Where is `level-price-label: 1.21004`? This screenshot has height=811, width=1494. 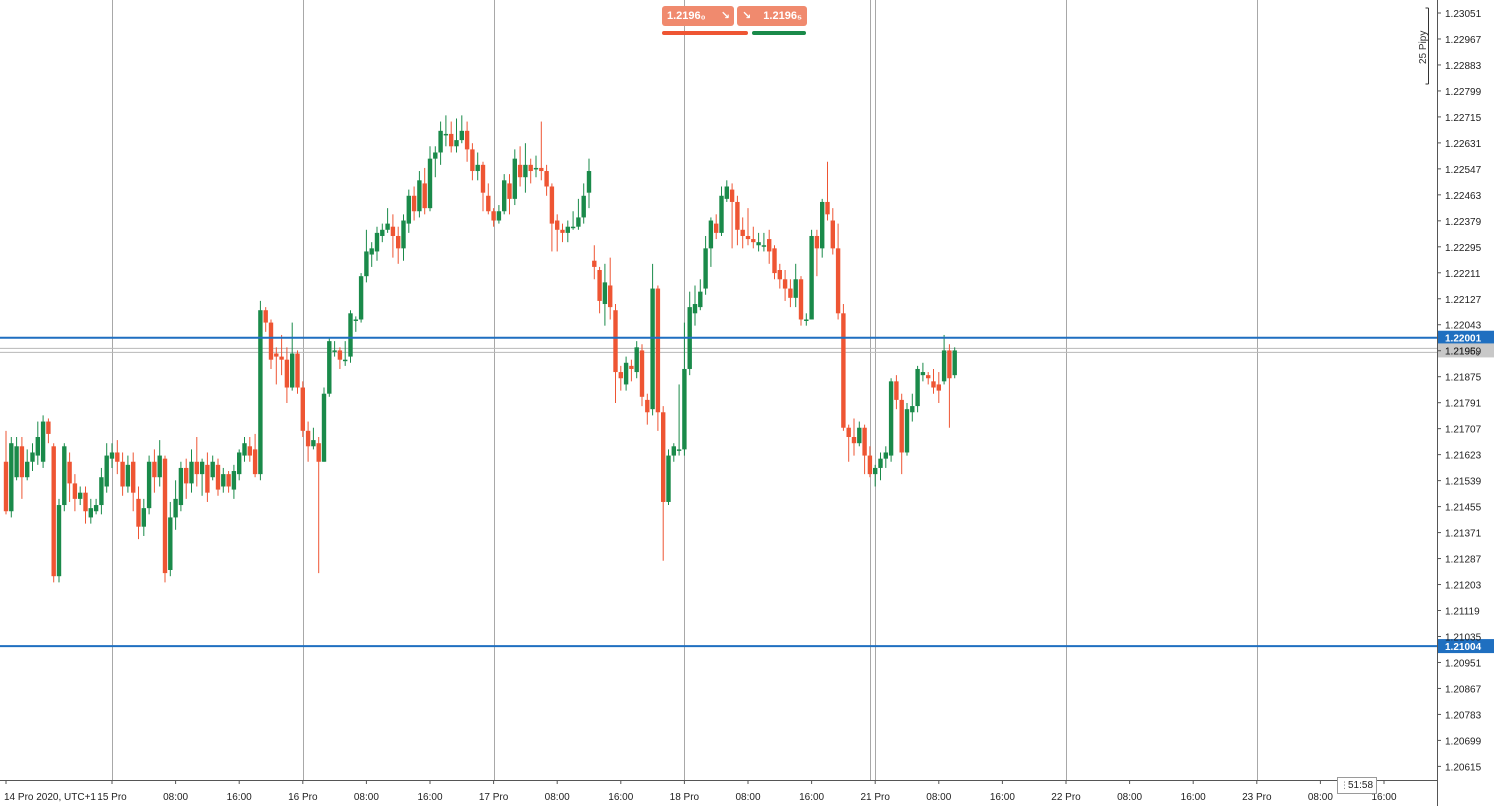
level-price-label: 1.21004 is located at coordinates (1463, 647).